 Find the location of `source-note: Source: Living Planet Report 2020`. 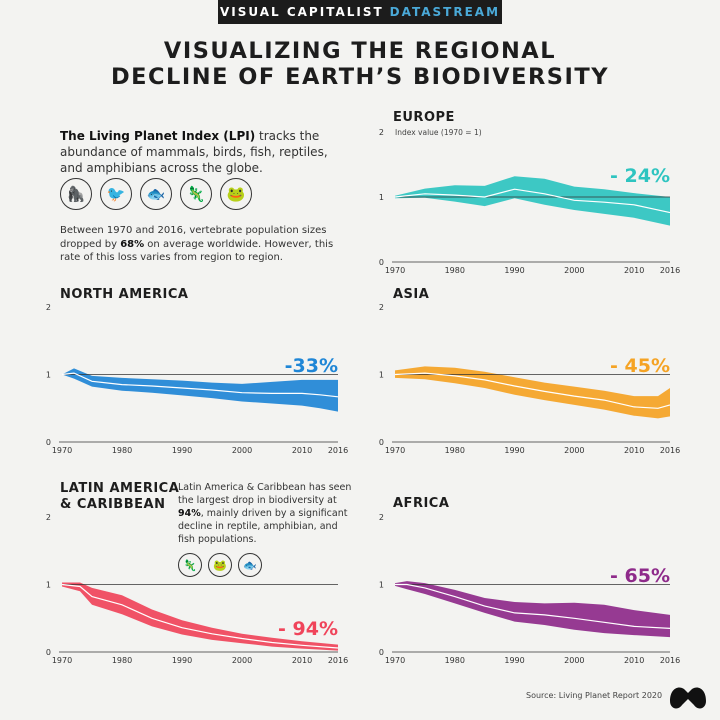

source-note: Source: Living Planet Report 2020 is located at coordinates (594, 695).